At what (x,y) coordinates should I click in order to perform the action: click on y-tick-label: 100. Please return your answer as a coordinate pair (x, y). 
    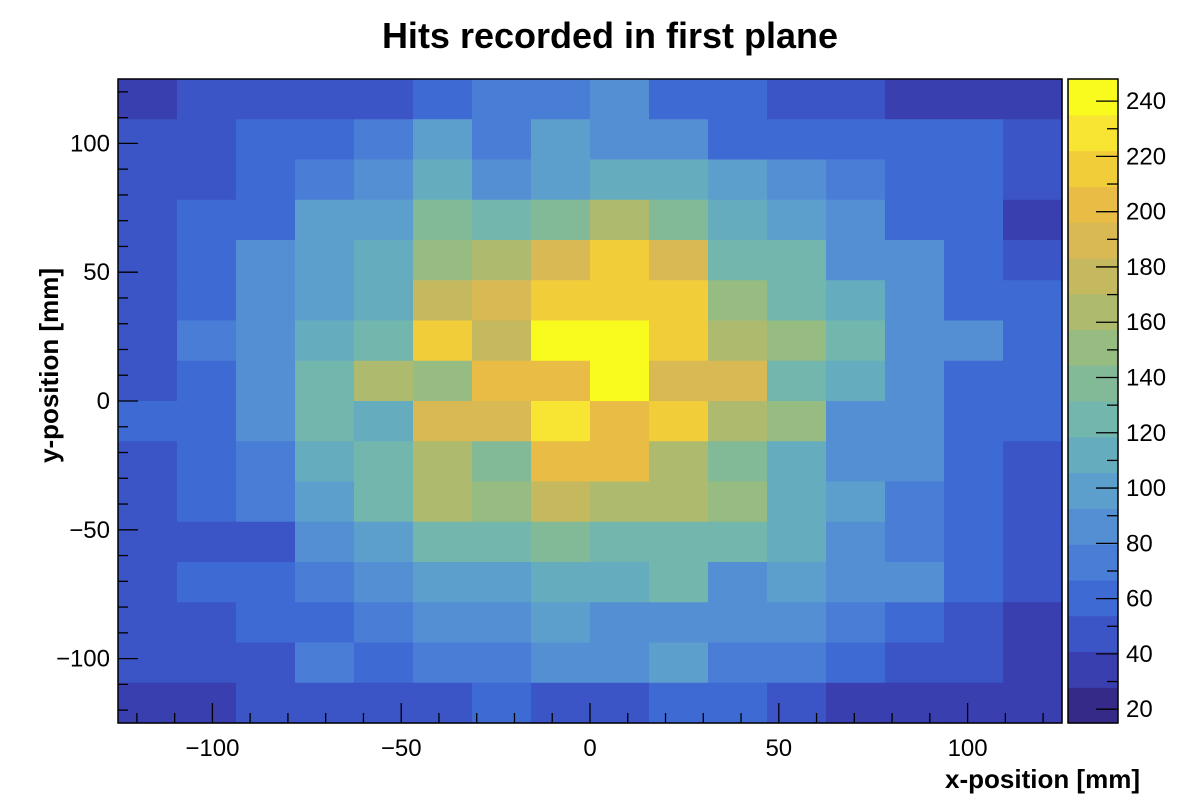
    Looking at the image, I should click on (90, 143).